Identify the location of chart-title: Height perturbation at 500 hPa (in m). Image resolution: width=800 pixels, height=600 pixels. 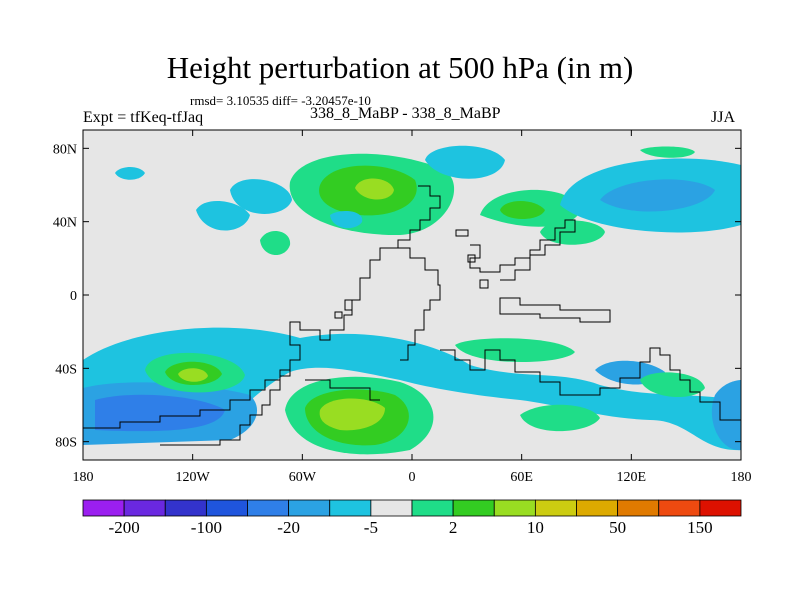
(400, 67).